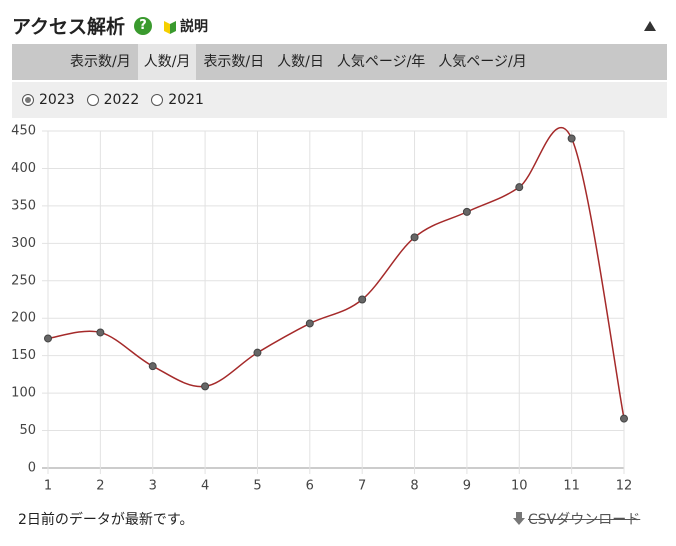  Describe the element at coordinates (571, 486) in the screenshot. I see `x-tick-label: 11` at that location.